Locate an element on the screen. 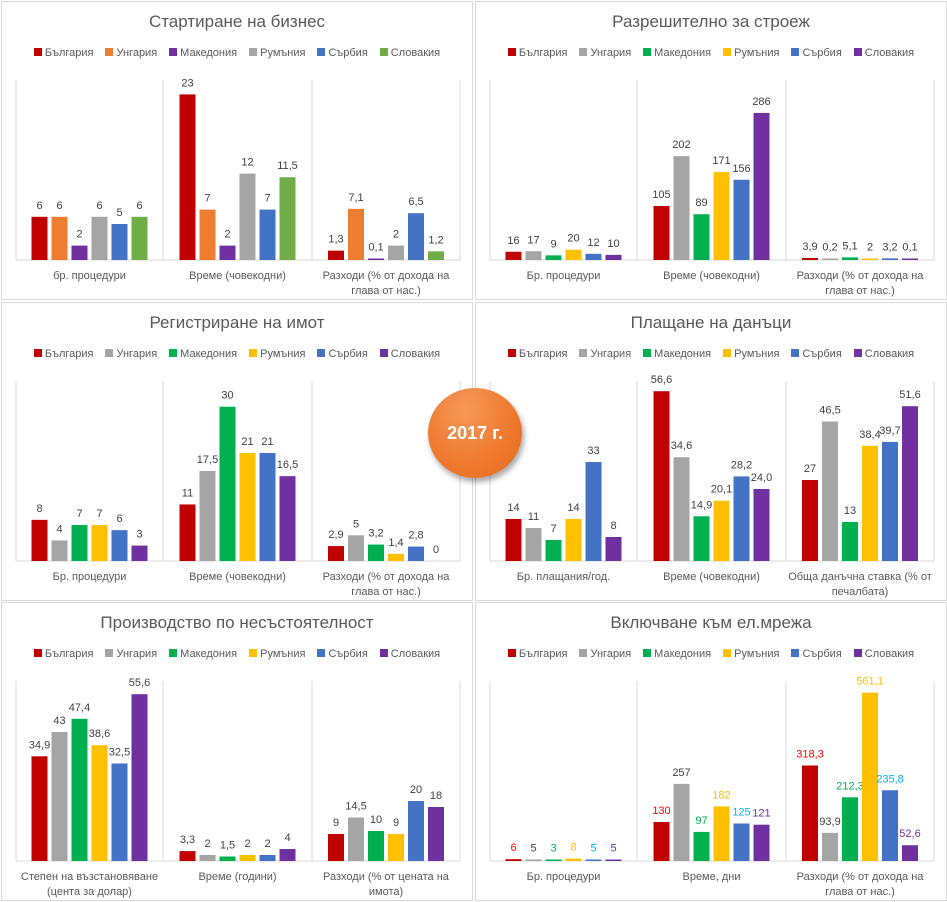 The width and height of the screenshot is (947, 902). data-label: 121 is located at coordinates (761, 814).